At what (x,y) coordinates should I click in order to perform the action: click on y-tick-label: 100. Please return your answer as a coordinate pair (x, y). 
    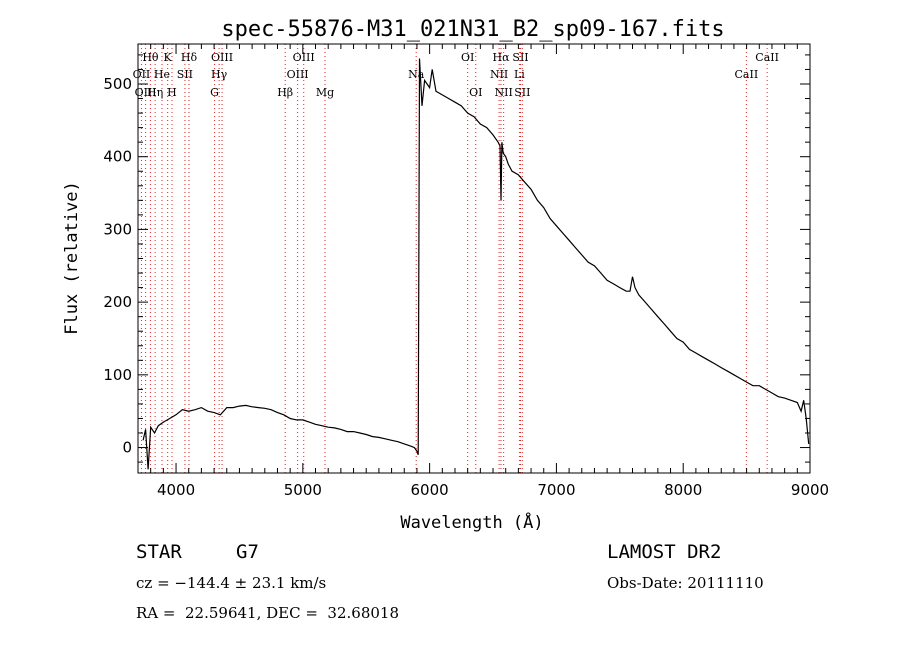
    Looking at the image, I should click on (117, 375).